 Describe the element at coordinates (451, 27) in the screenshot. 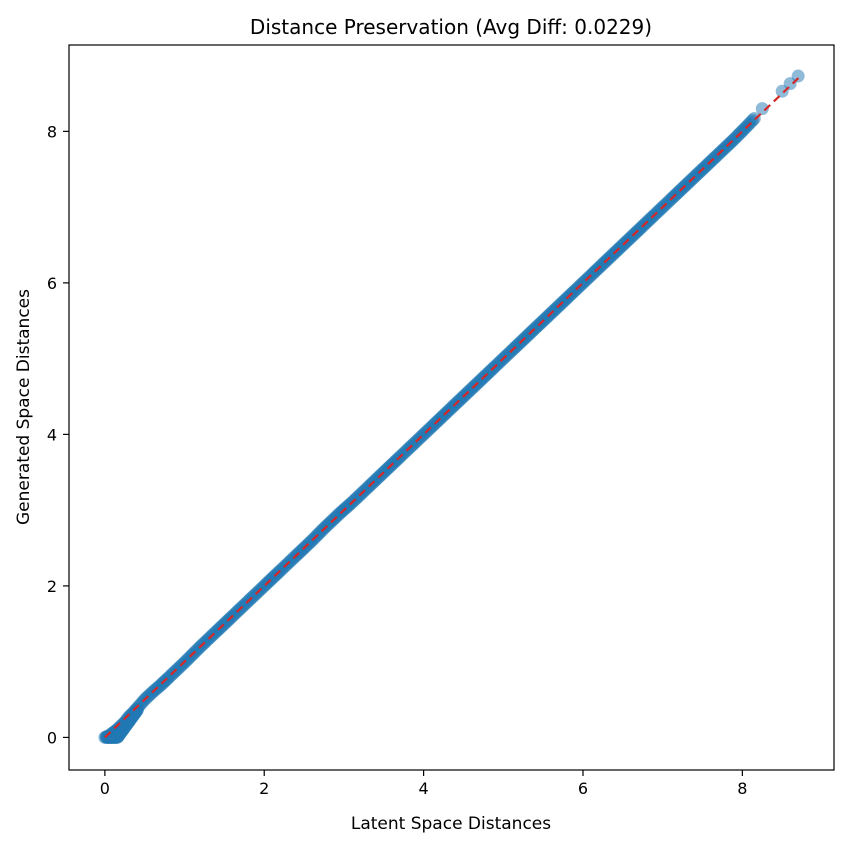

I see `chart-title: Distance Preservation (Avg Diff: 0.0229)` at that location.